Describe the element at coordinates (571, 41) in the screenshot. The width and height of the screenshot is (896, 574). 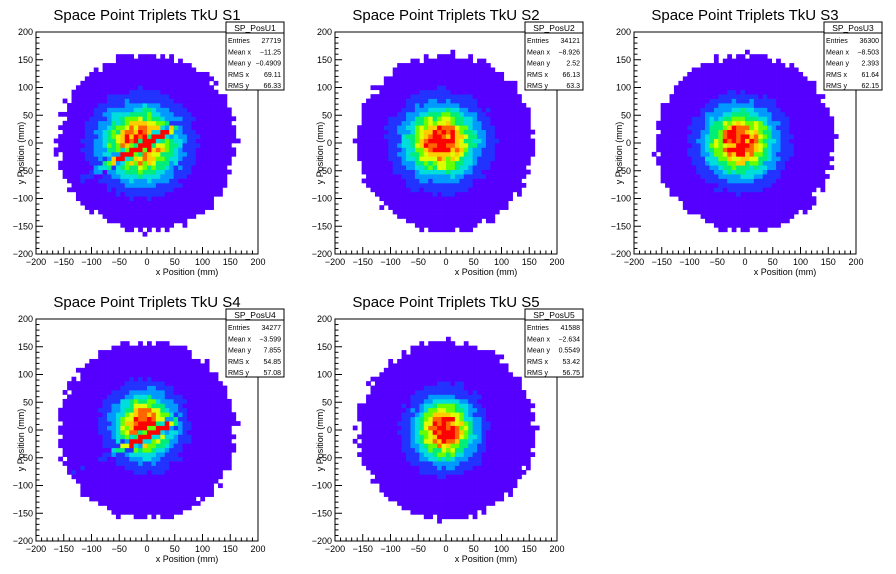
I see `stats-row-value: 34121` at that location.